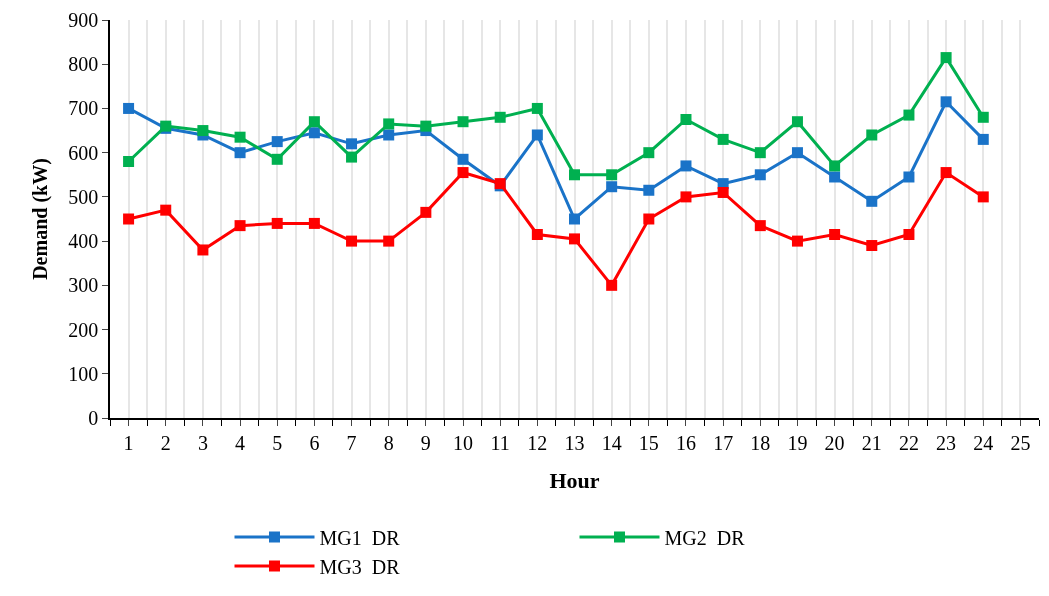 The width and height of the screenshot is (1049, 596). Describe the element at coordinates (611, 442) in the screenshot. I see `x-tick-label: 14` at that location.